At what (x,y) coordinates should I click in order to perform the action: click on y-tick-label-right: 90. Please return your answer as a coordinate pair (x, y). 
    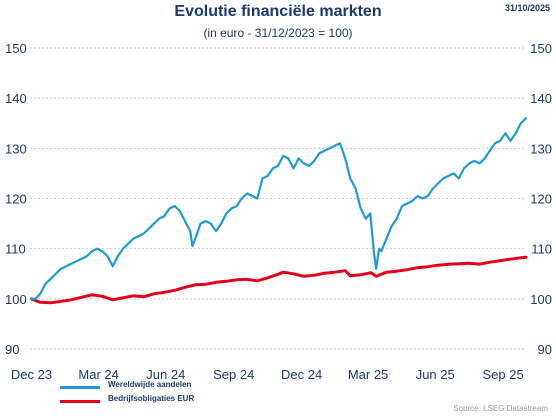
    Looking at the image, I should click on (545, 349).